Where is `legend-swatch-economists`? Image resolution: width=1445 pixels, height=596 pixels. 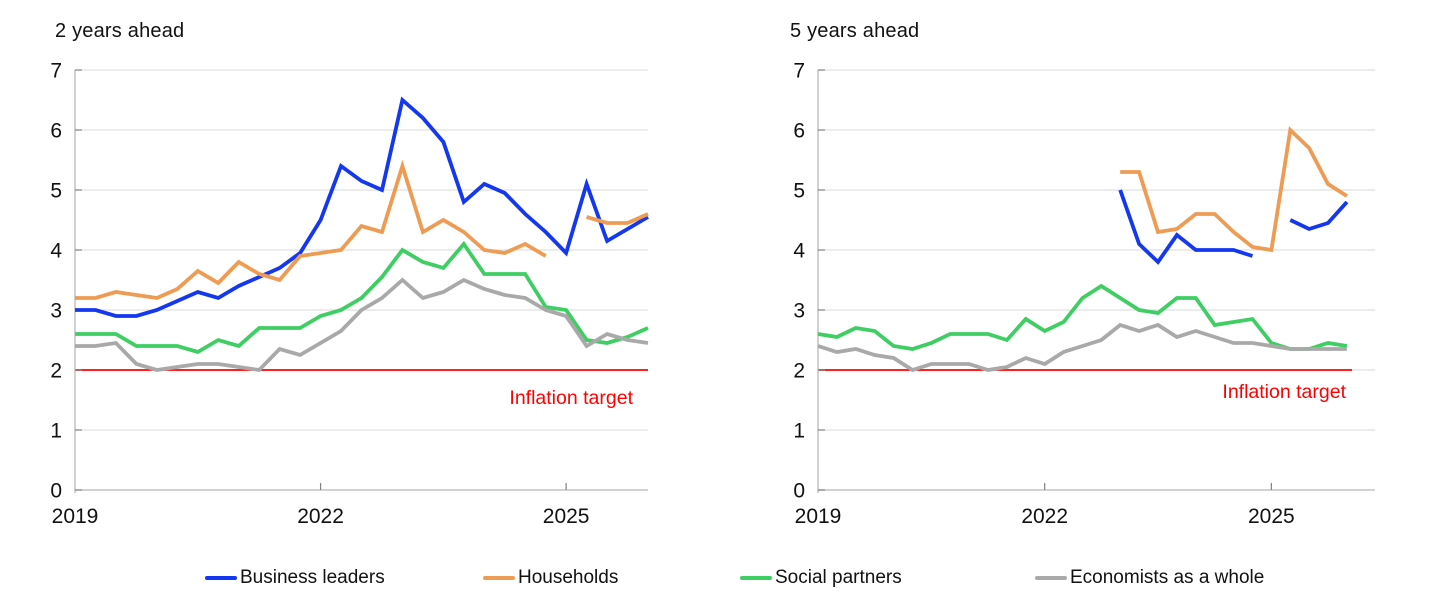
legend-swatch-economists is located at coordinates (1051, 578).